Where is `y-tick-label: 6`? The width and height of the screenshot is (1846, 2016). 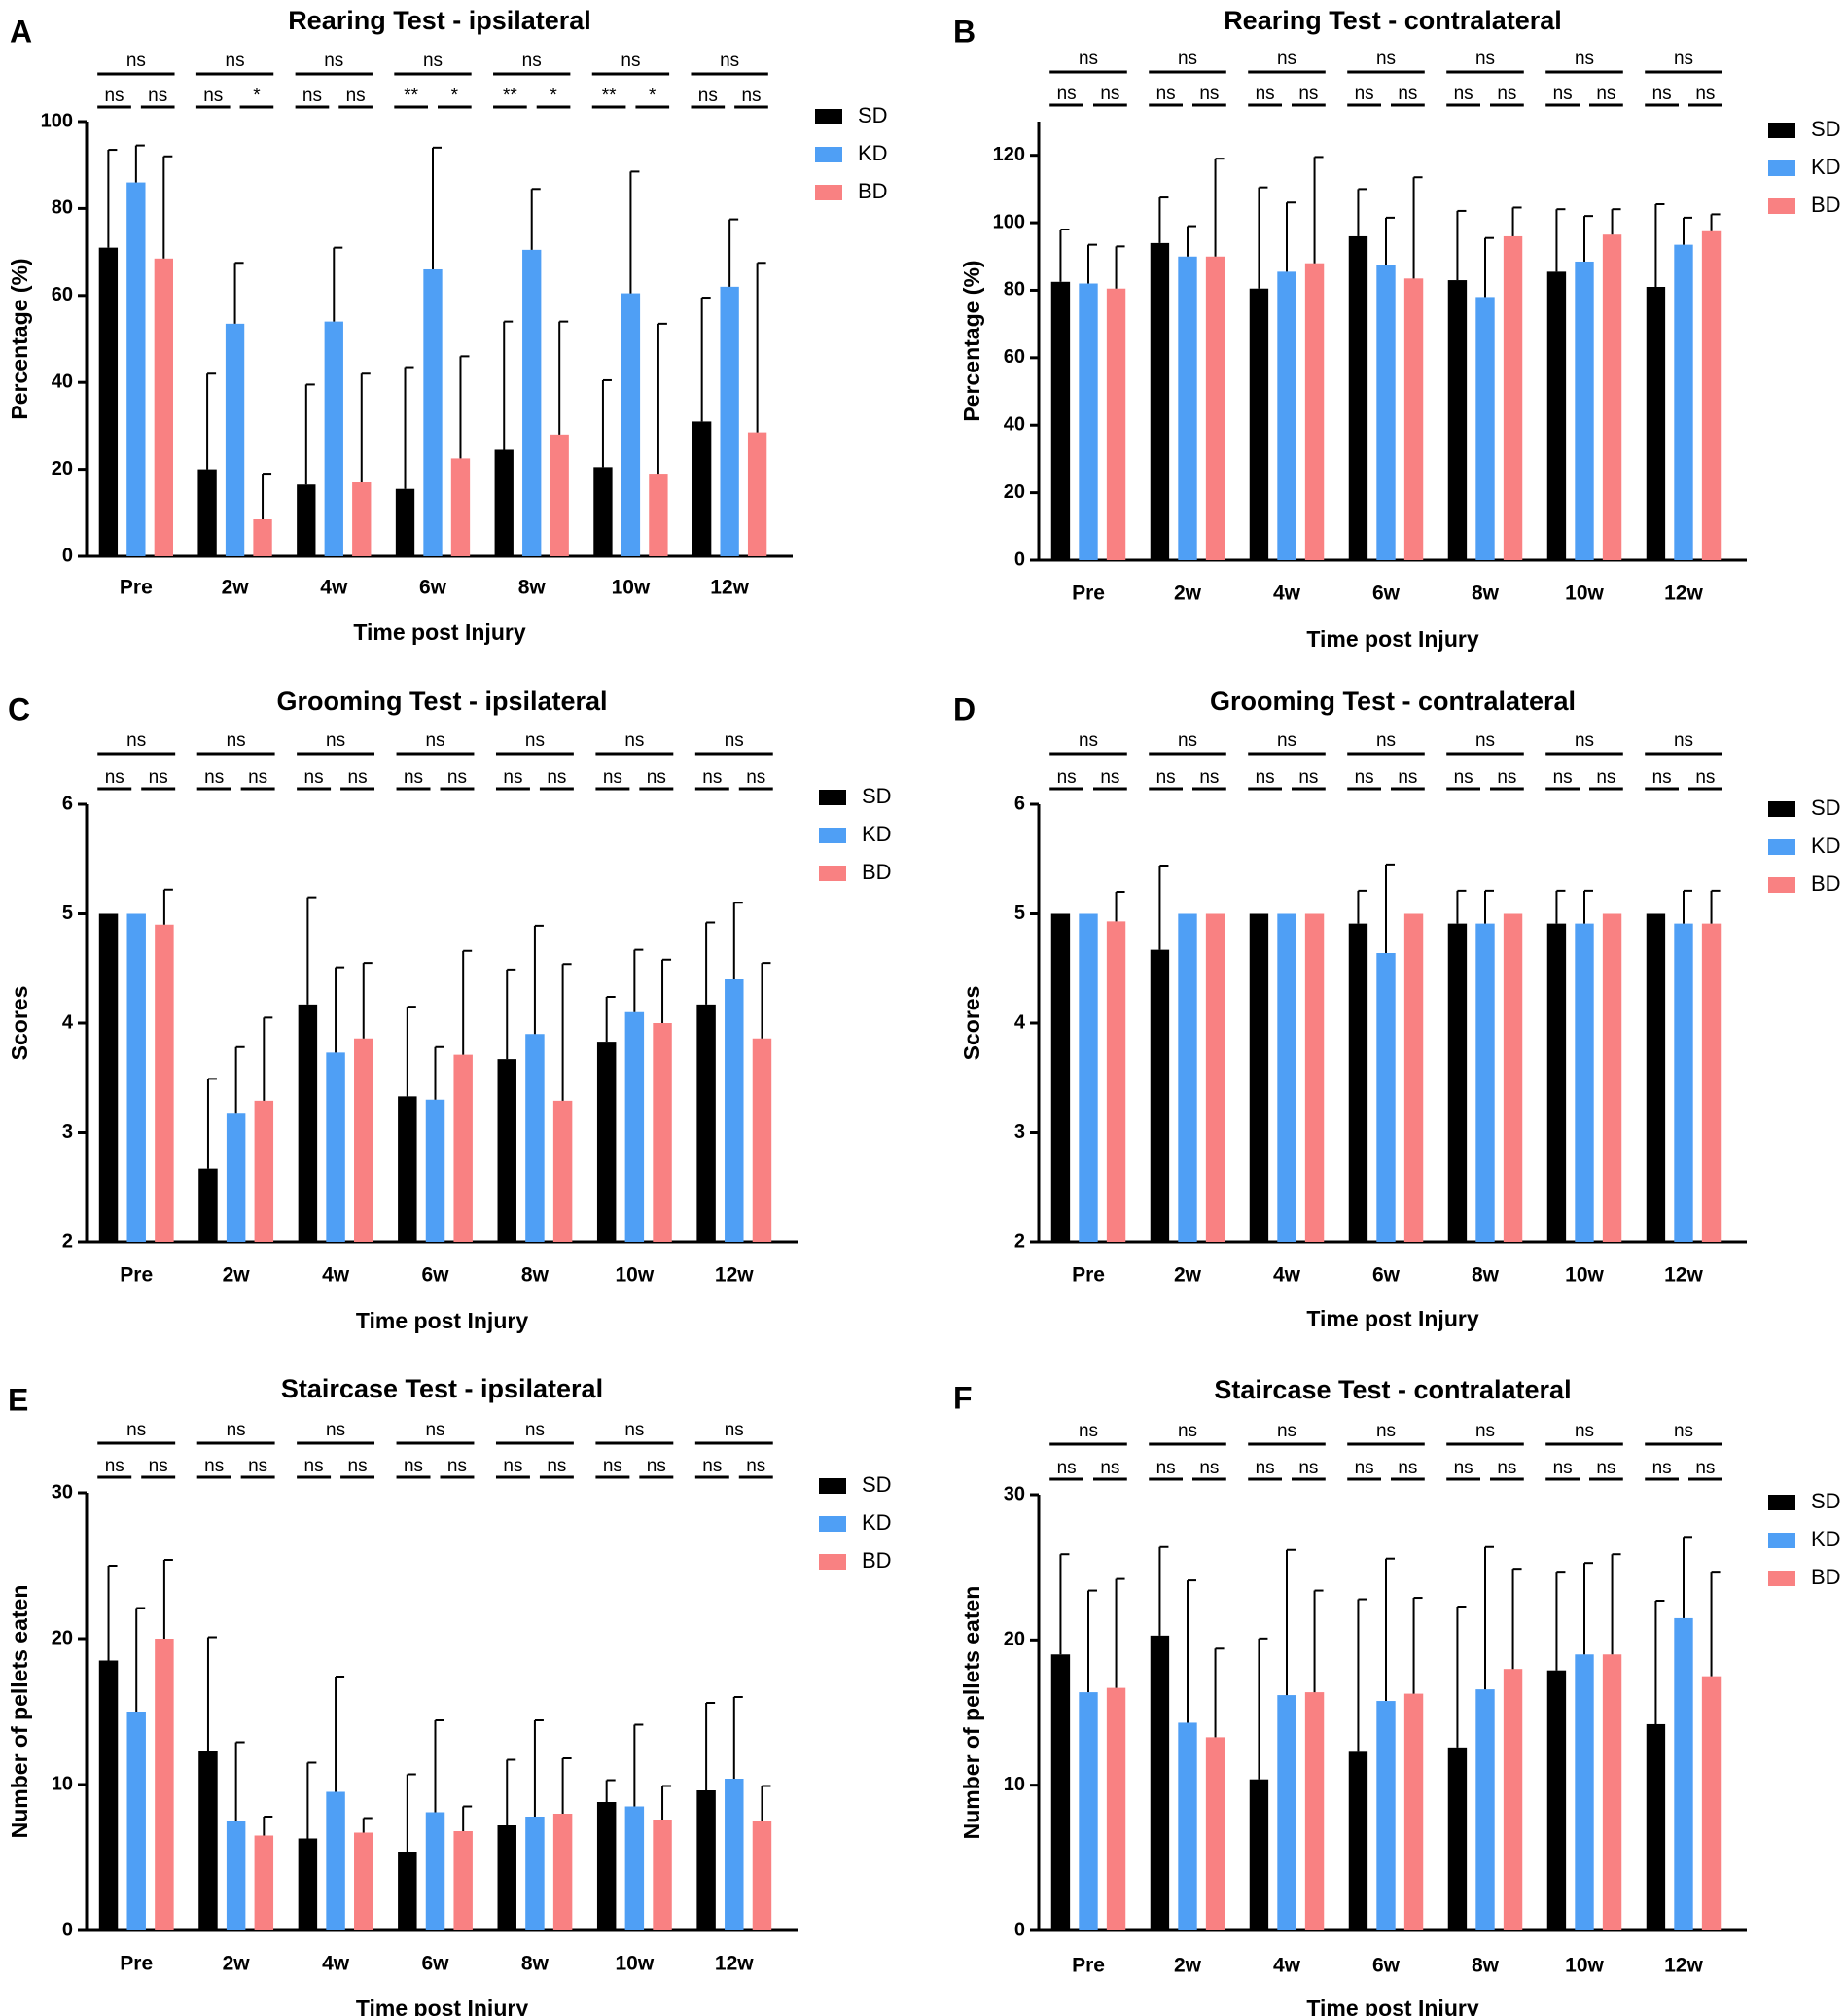
y-tick-label: 6 is located at coordinates (67, 803).